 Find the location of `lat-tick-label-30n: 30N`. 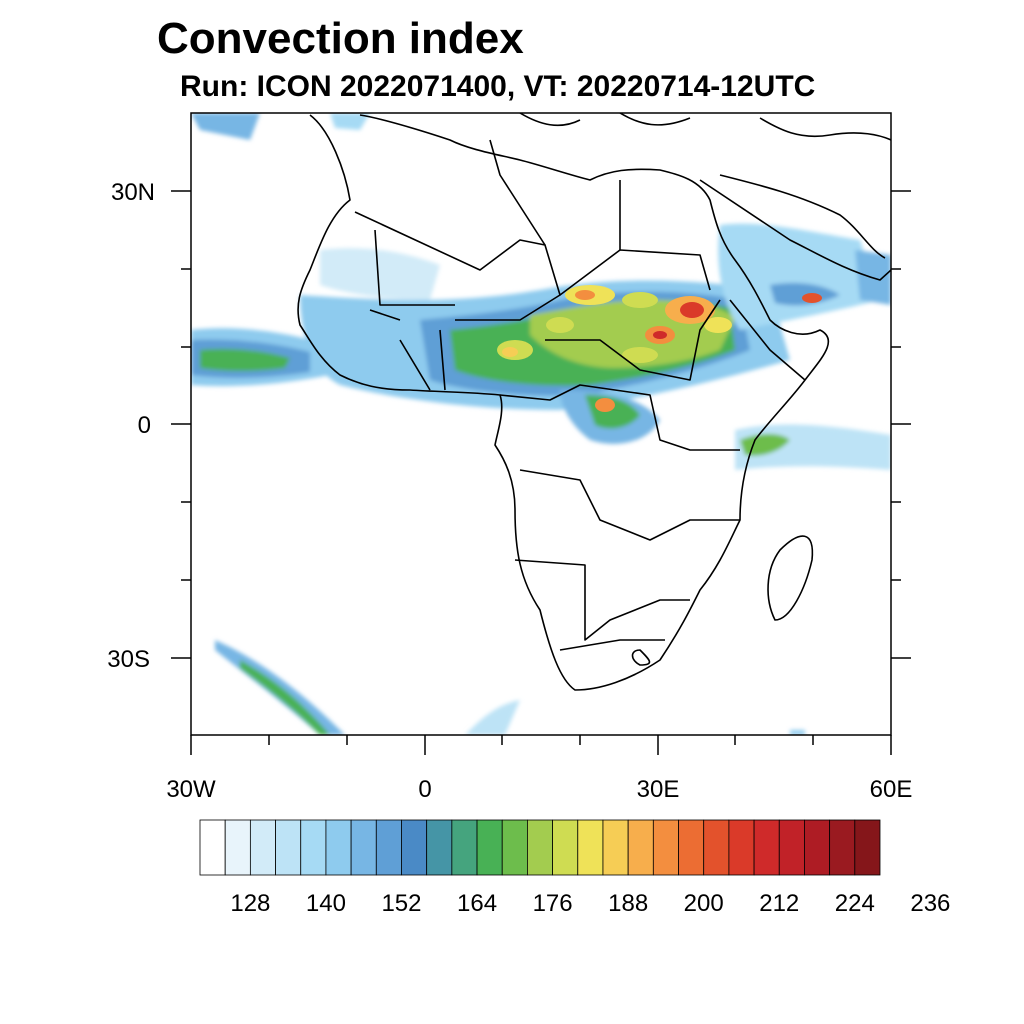

lat-tick-label-30n: 30N is located at coordinates (133, 192).